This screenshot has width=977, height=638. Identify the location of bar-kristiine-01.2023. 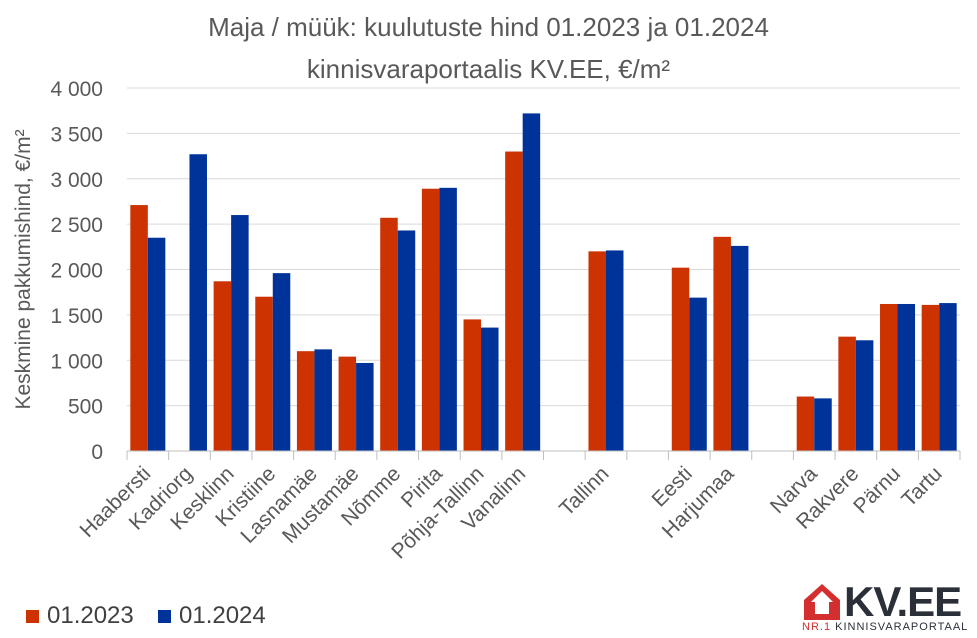
(264, 373).